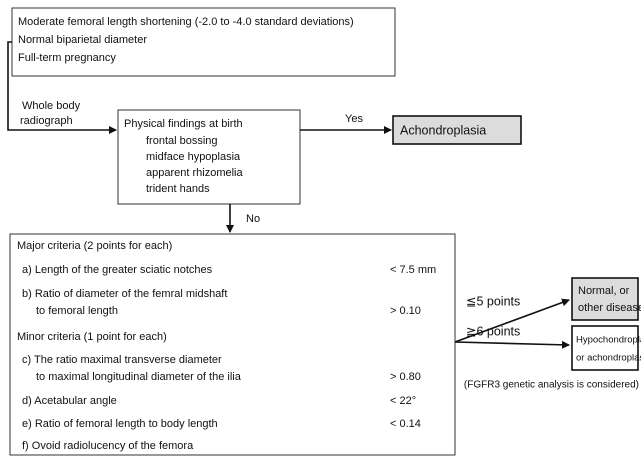  What do you see at coordinates (493, 301) in the screenshot?
I see `edge-label: ≦5 points` at bounding box center [493, 301].